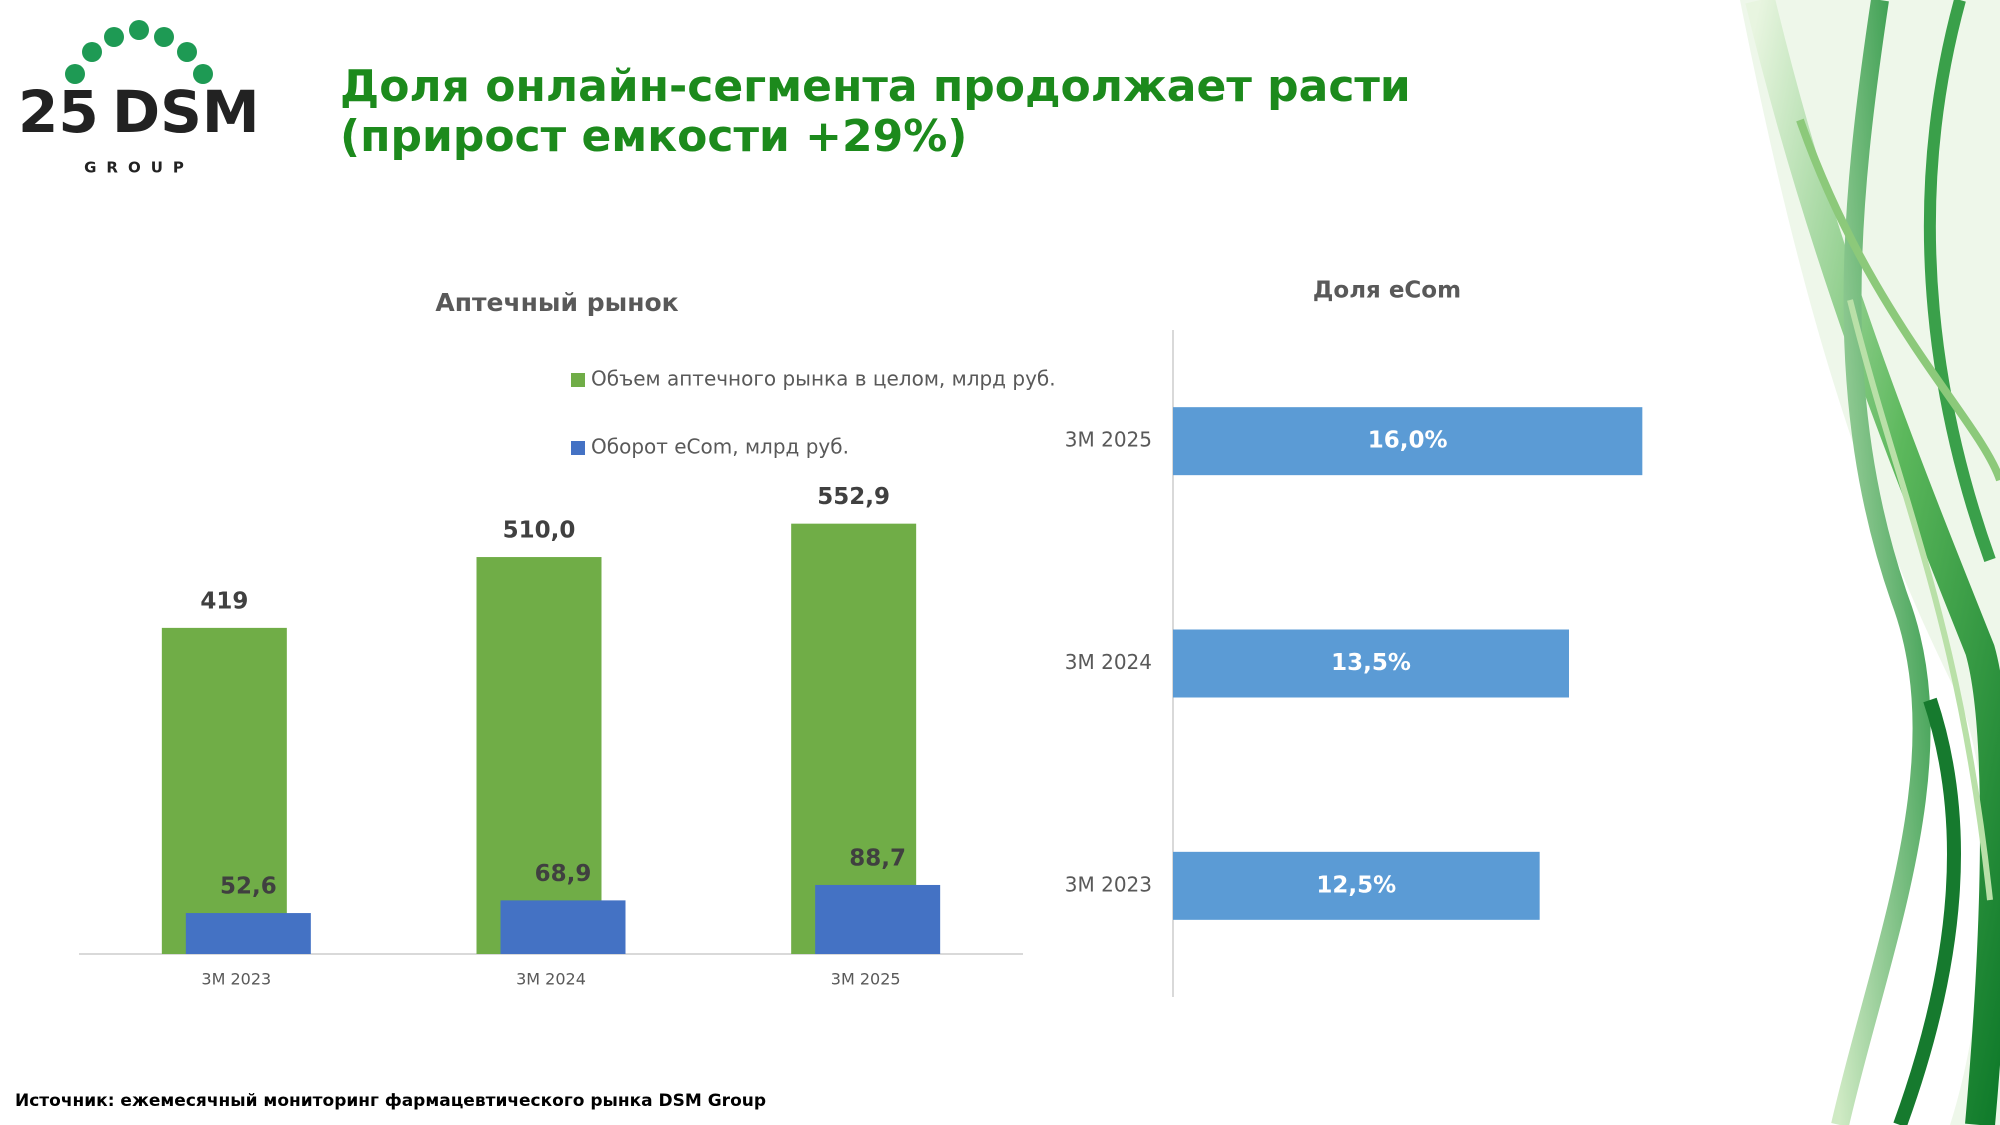 The image size is (2000, 1125). I want to click on chart-title: Доля eCom, so click(1387, 291).